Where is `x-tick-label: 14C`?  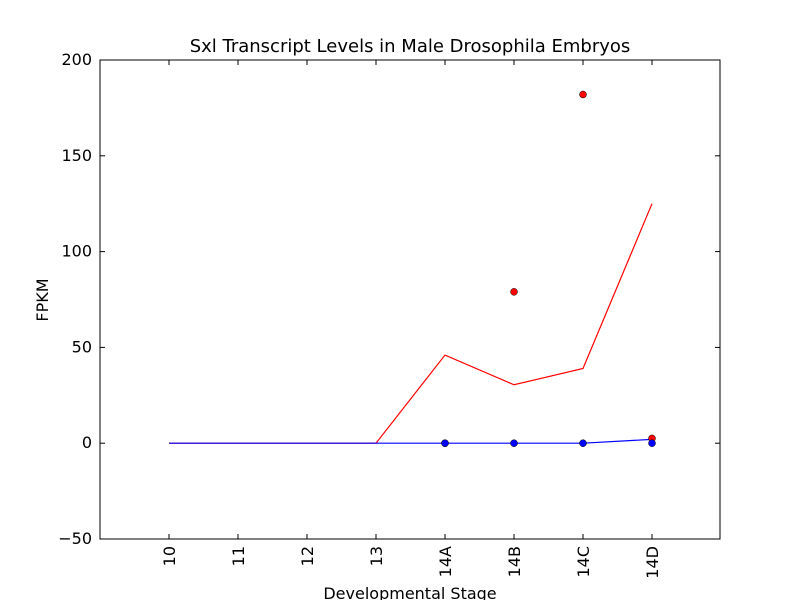 x-tick-label: 14C is located at coordinates (583, 562).